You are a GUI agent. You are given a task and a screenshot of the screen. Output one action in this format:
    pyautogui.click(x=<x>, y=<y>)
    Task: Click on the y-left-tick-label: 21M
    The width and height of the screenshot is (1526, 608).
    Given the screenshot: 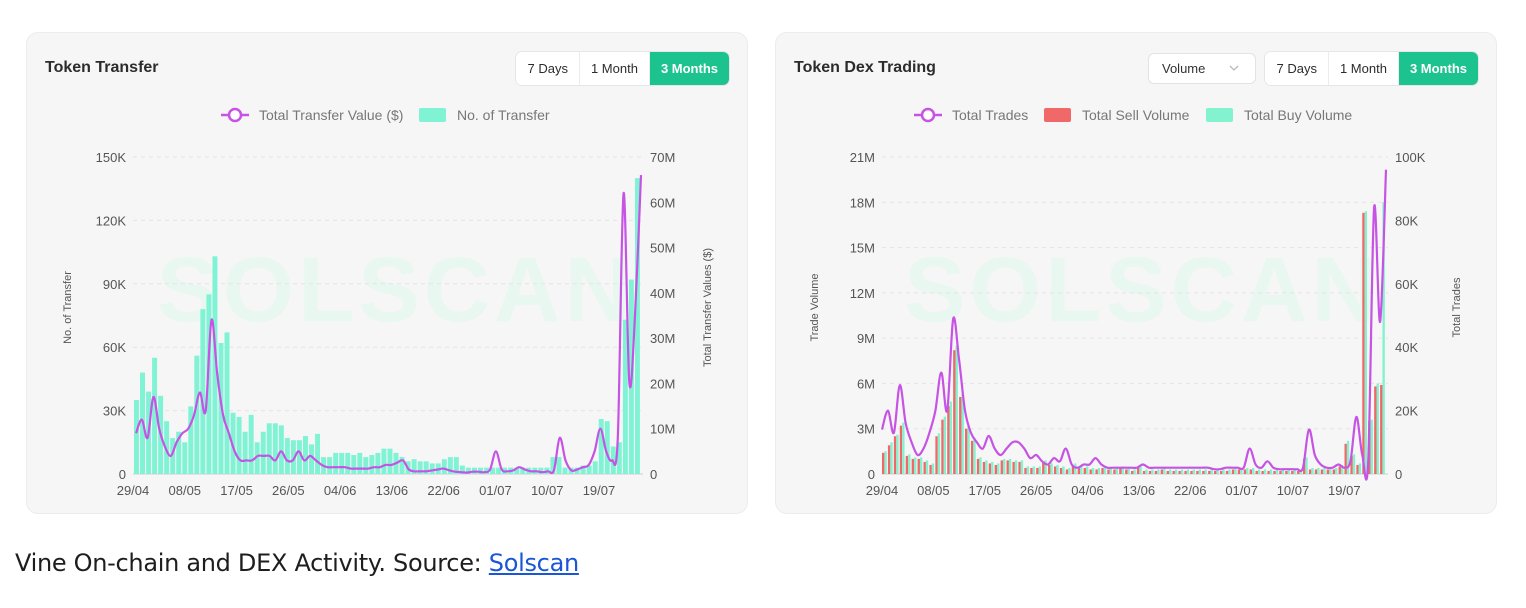 What is the action you would take?
    pyautogui.click(x=862, y=157)
    